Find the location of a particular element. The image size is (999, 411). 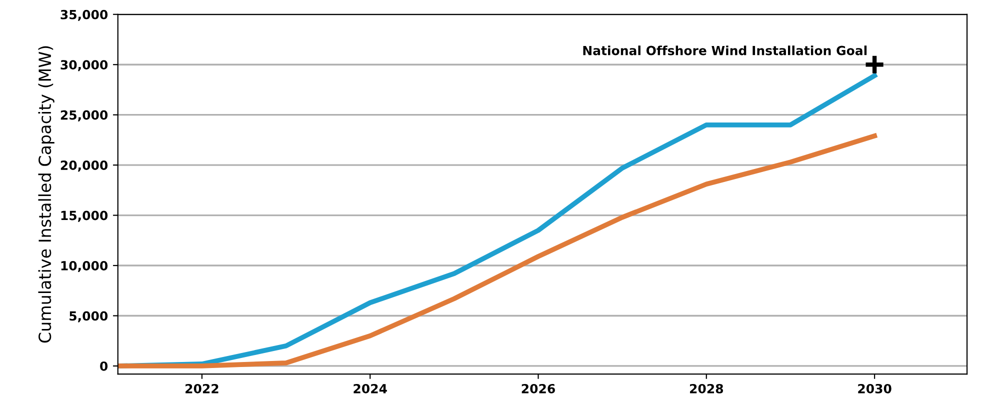

y-tick-label: 15,000 is located at coordinates (84, 216).